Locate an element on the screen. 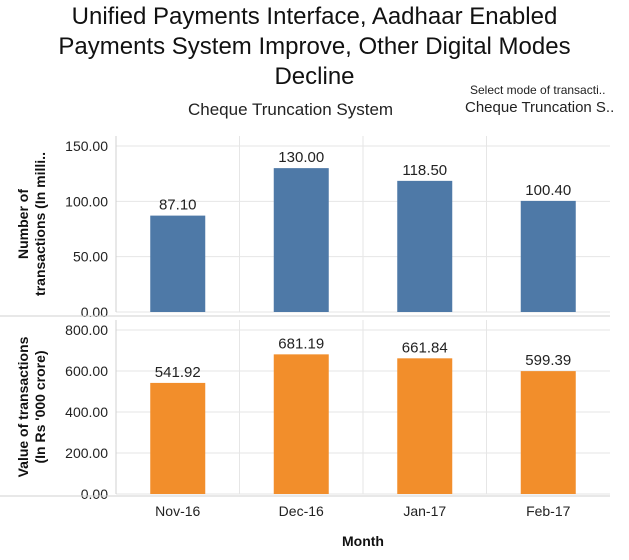 Image resolution: width=629 pixels, height=560 pixels. x-tick-label: Jan-17 is located at coordinates (424, 511).